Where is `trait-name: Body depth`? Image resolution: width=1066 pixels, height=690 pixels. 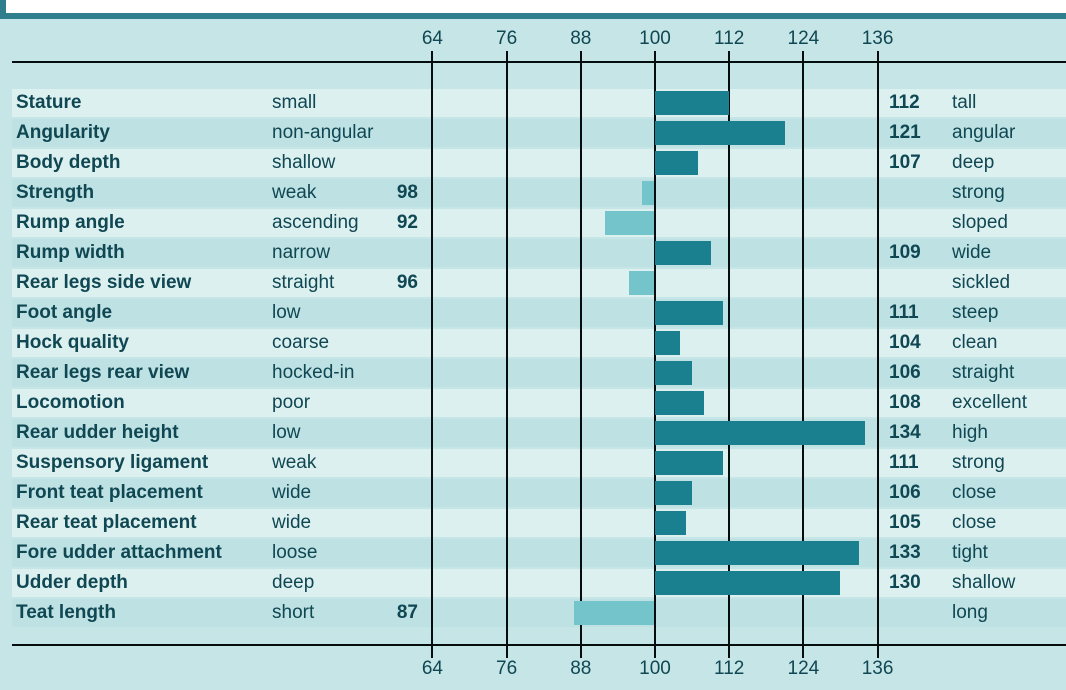 trait-name: Body depth is located at coordinates (68, 162).